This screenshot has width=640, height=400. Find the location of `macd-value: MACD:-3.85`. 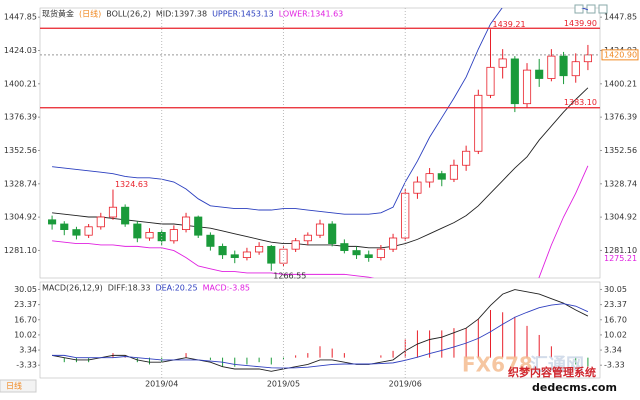

macd-value: MACD:-3.85 is located at coordinates (226, 288).